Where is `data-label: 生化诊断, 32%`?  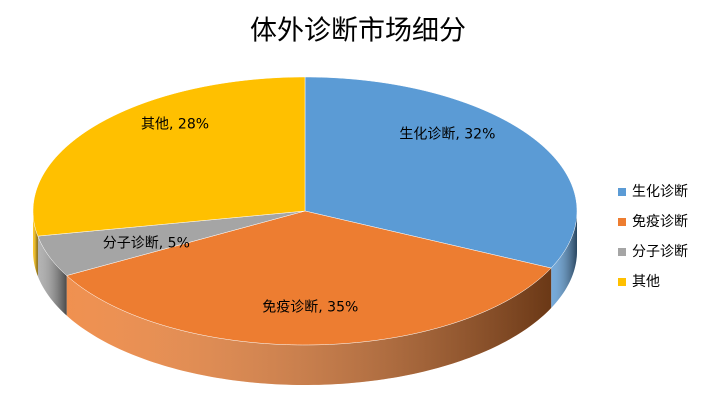 data-label: 生化诊断, 32% is located at coordinates (447, 134).